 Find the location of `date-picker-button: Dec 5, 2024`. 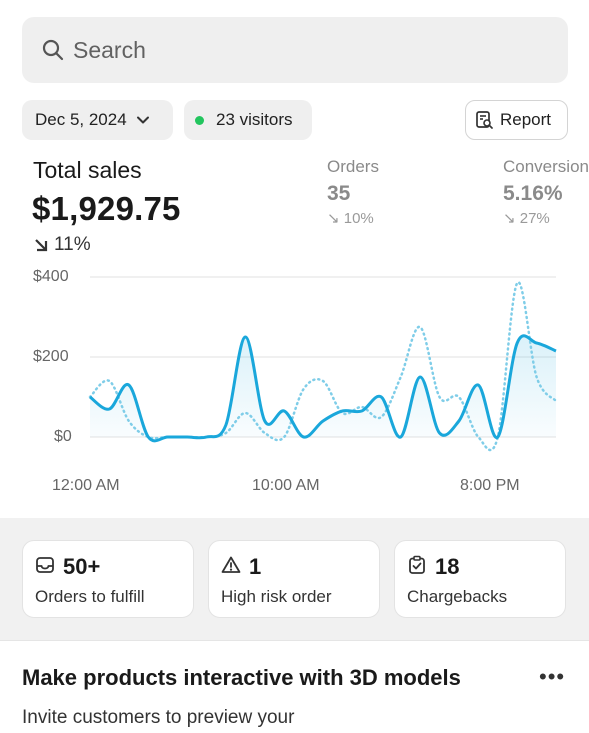

date-picker-button: Dec 5, 2024 is located at coordinates (97, 120).